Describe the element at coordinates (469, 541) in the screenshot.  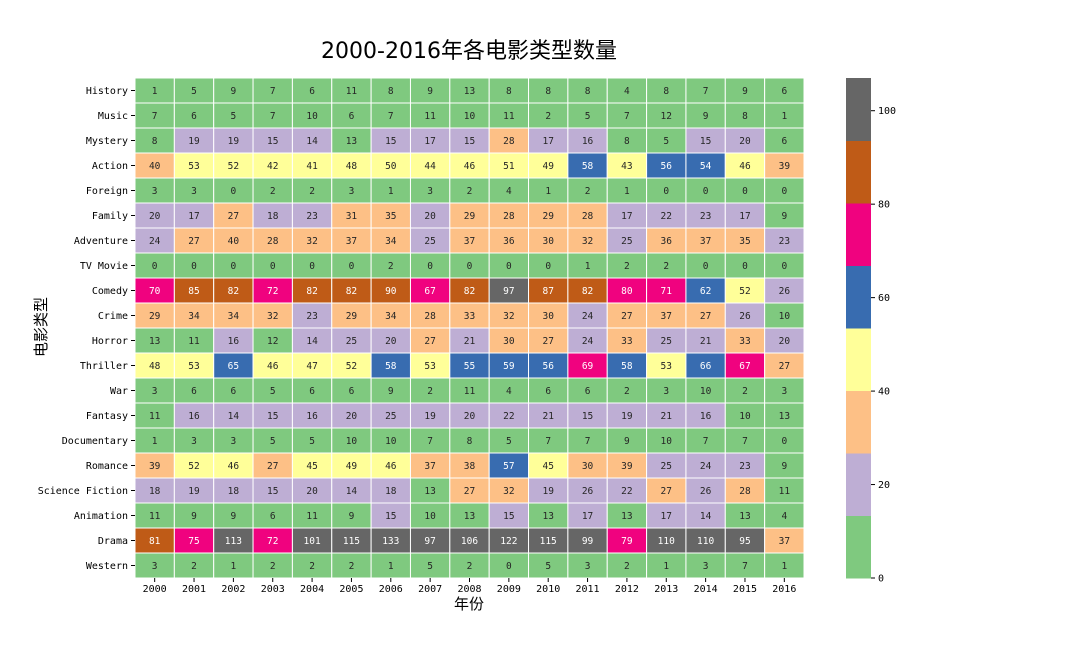
I see `cell-value-label: 106` at that location.